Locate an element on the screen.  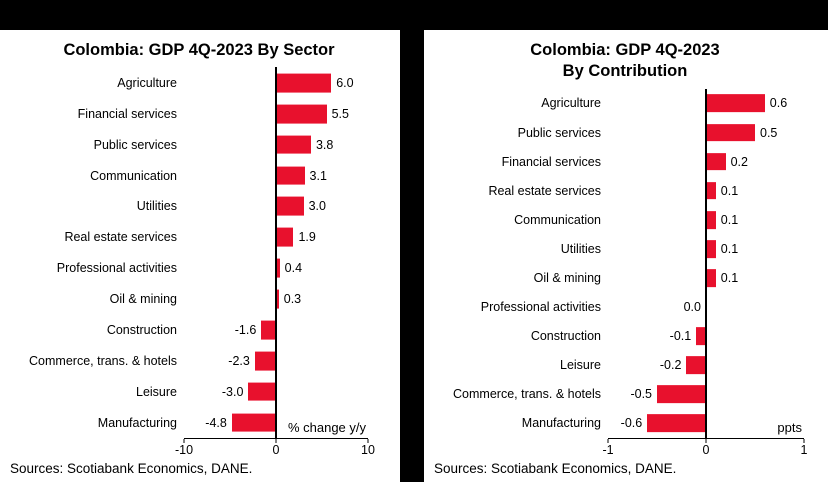
bar-area: 1.9 is located at coordinates (276, 237).